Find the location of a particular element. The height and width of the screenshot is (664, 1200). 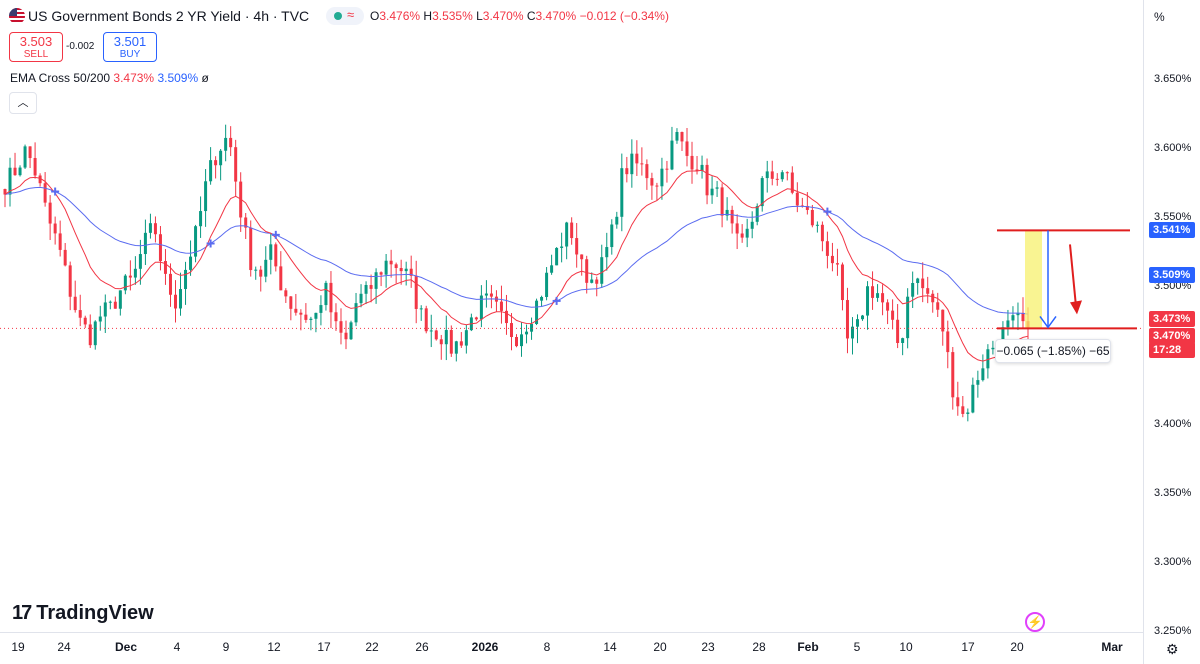

x-tick-label: 10 is located at coordinates (906, 647).